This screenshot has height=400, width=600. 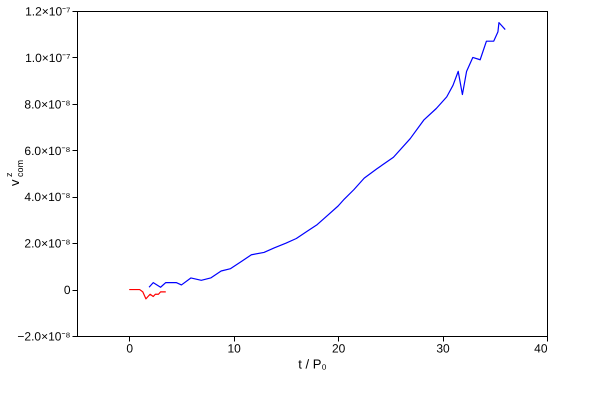 I want to click on y-tick-label: 1.2×10⁻⁷, so click(x=47, y=11).